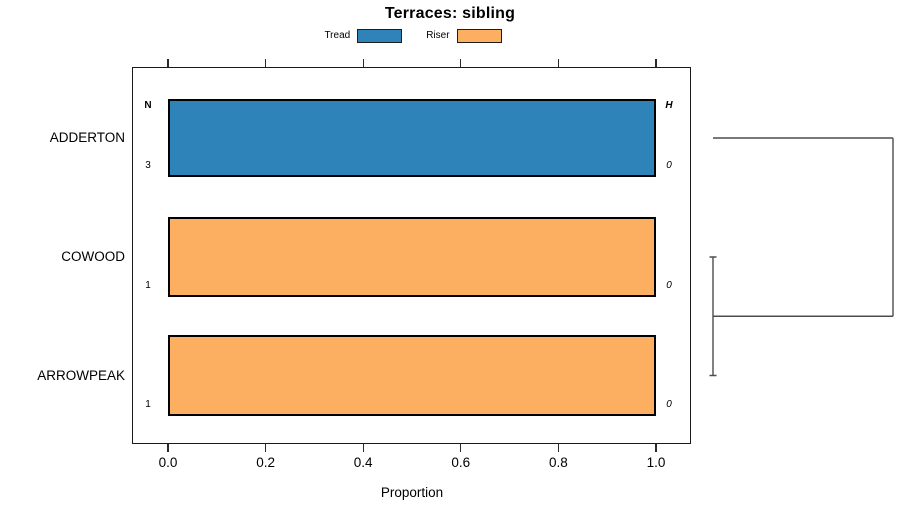 The width and height of the screenshot is (900, 520). I want to click on x-axis-title: Proportion, so click(412, 492).